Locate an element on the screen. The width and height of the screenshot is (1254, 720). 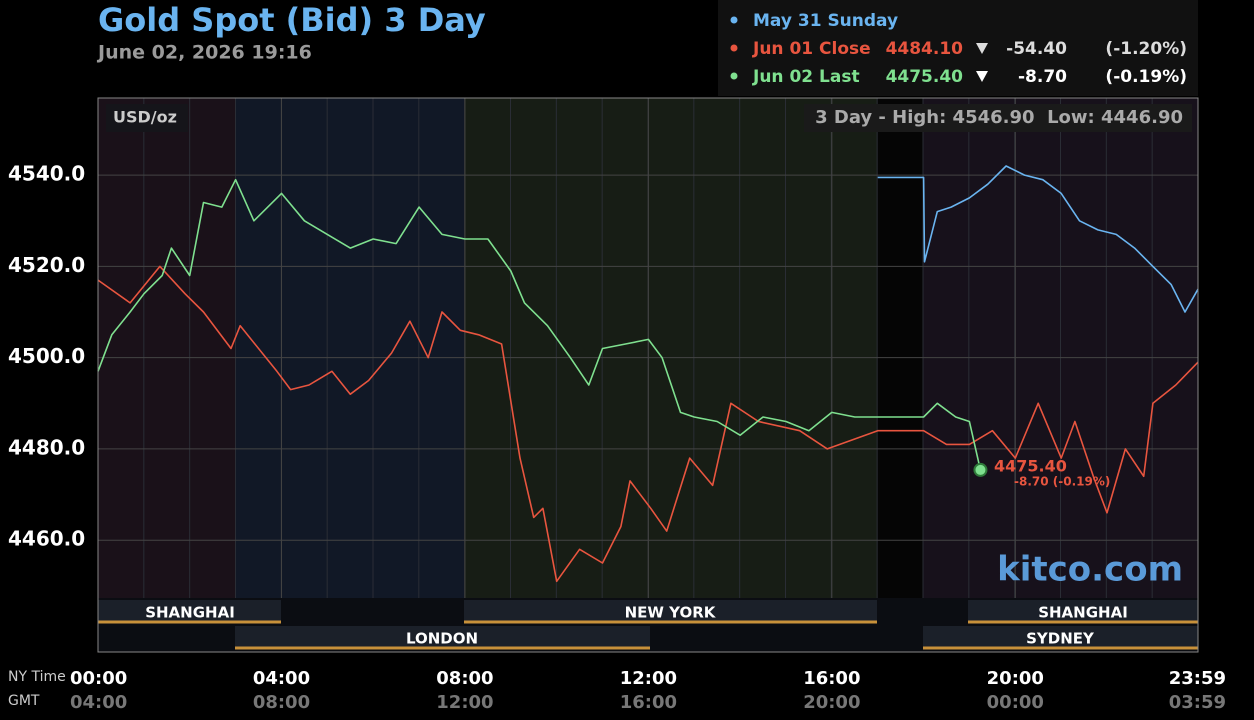
legend-percent: (-0.19%) is located at coordinates (1146, 77).